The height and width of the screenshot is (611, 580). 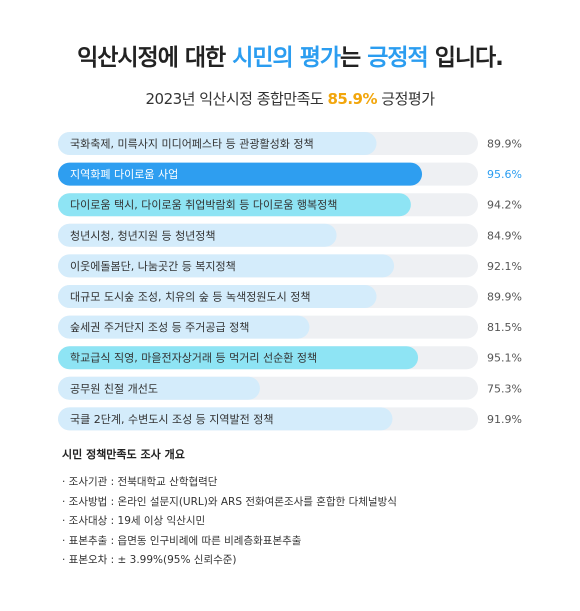 I want to click on bar-value-label: 84.9%, so click(x=504, y=235).